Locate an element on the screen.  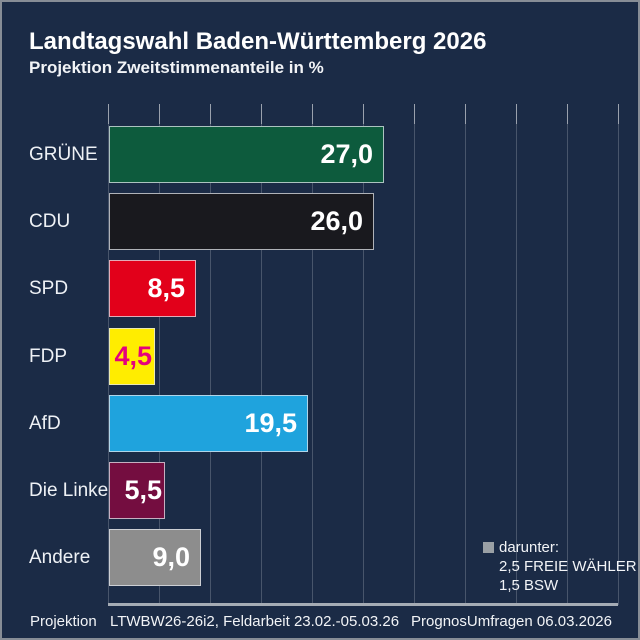
bar-value-fdp: 4,5 is located at coordinates (133, 356).